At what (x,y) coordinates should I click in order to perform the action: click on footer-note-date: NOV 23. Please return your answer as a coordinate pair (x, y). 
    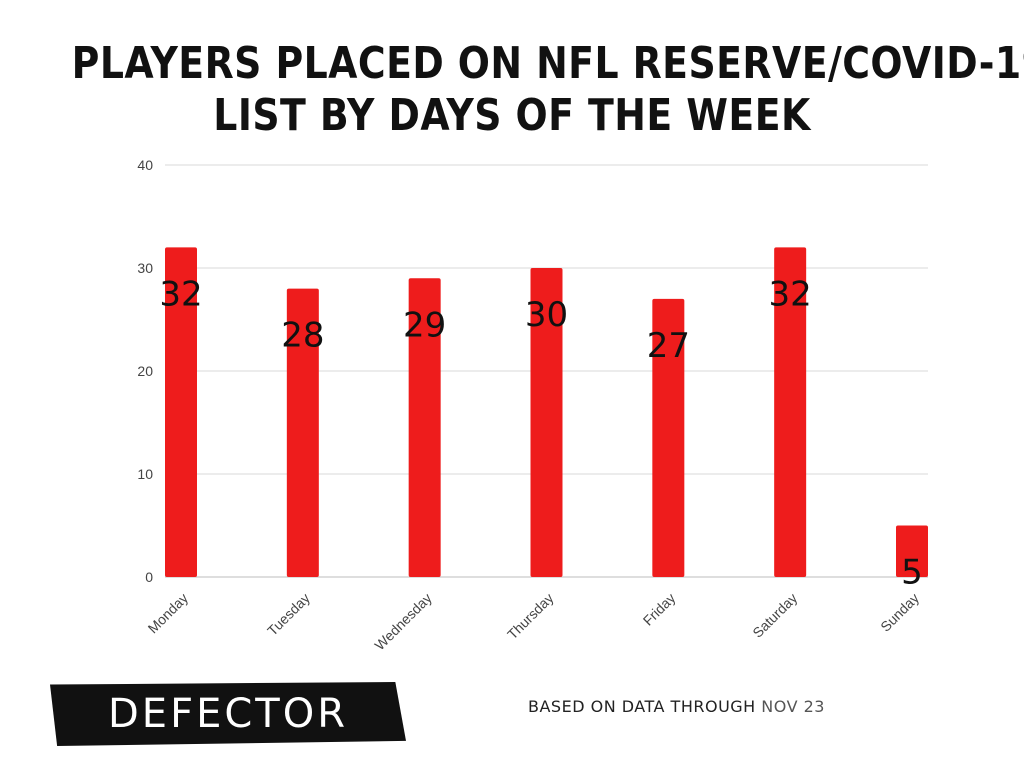
    Looking at the image, I should click on (793, 706).